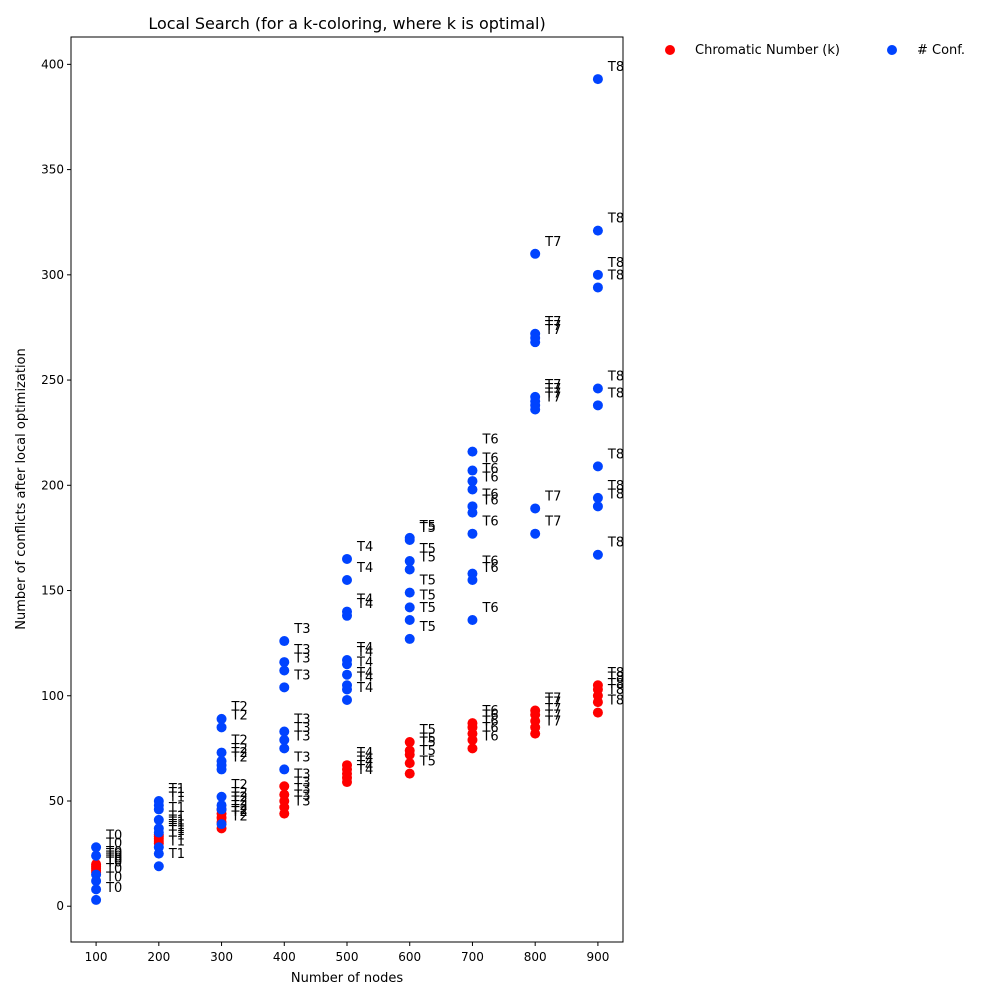 This screenshot has width=1000, height=1000. Describe the element at coordinates (941, 50) in the screenshot. I see `legend-label: # Conf.` at that location.